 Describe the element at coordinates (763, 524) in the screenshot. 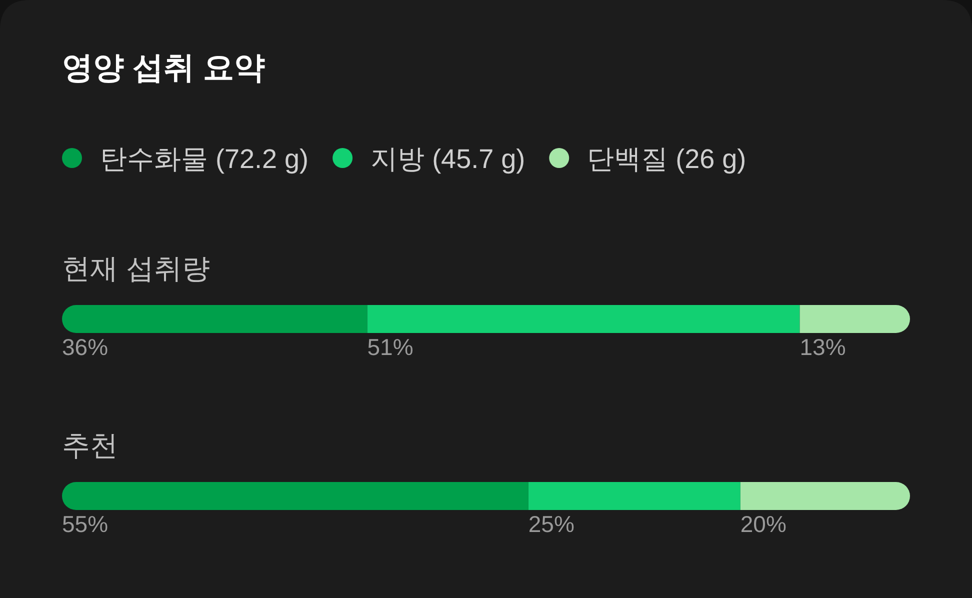

I see `data-label: 20%` at that location.